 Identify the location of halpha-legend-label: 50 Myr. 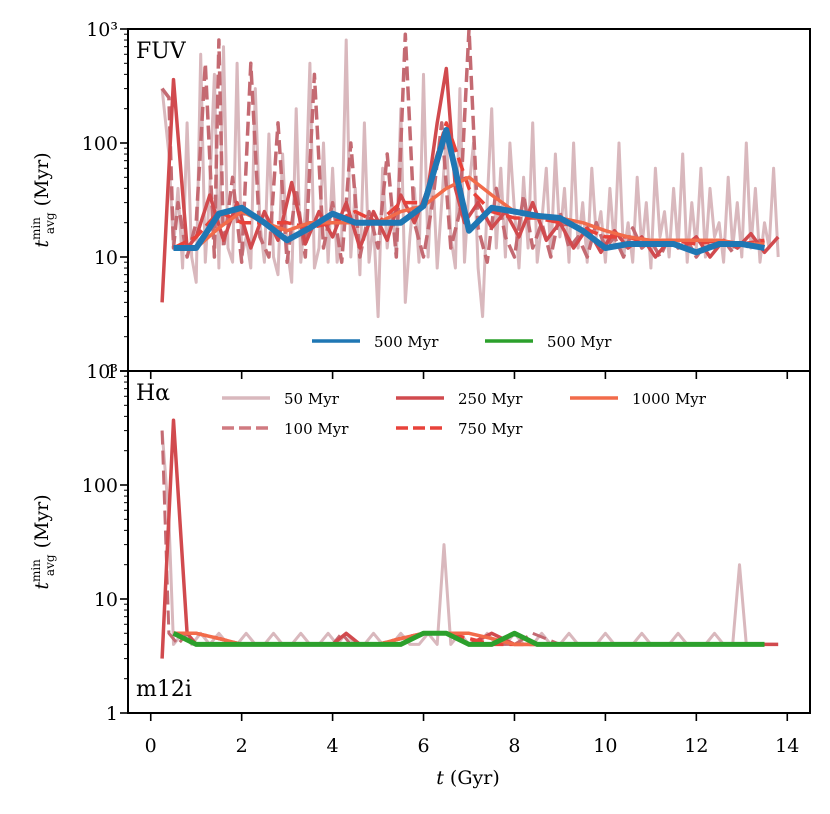
(312, 399).